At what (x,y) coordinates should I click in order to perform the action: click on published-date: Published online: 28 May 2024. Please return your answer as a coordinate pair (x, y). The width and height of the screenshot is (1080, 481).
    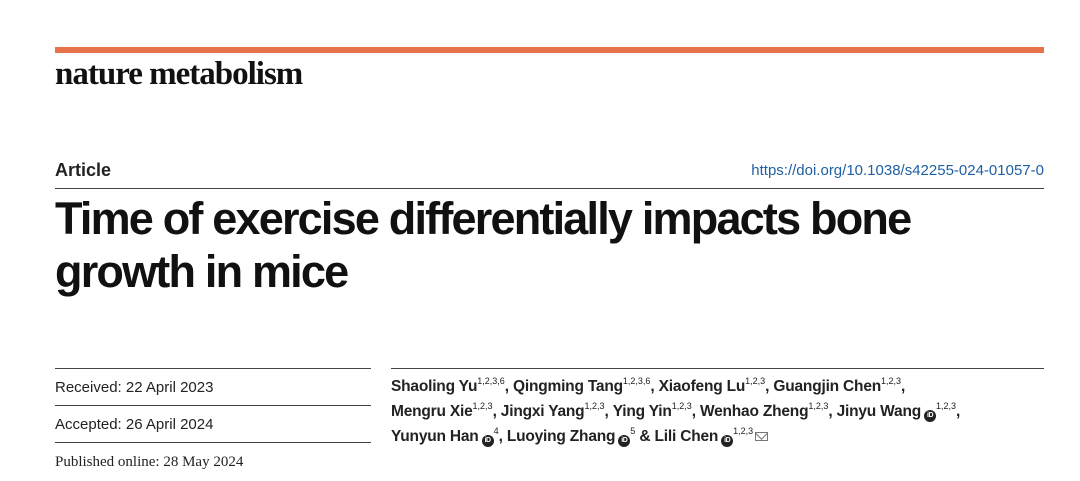
    Looking at the image, I should click on (149, 461).